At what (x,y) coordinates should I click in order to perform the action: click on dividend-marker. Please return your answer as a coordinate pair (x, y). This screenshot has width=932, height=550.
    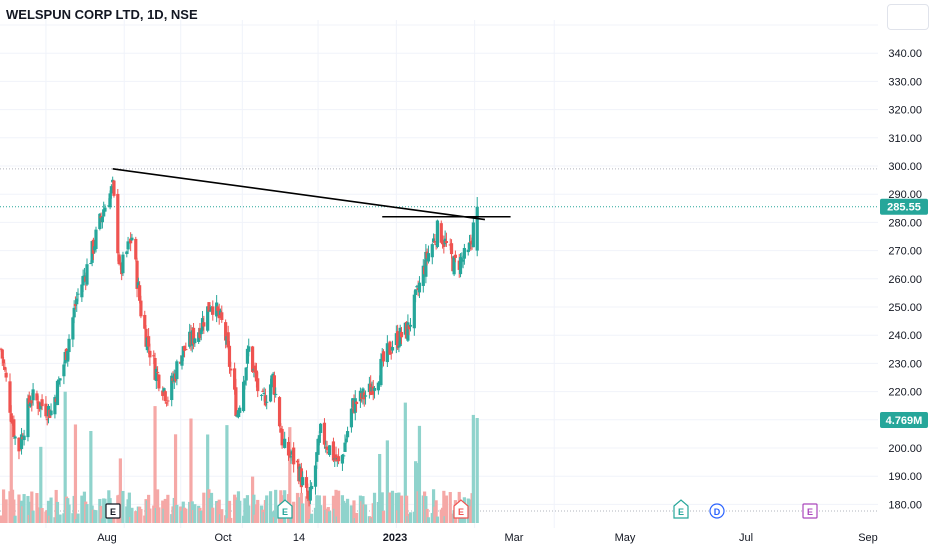
    Looking at the image, I should click on (717, 511).